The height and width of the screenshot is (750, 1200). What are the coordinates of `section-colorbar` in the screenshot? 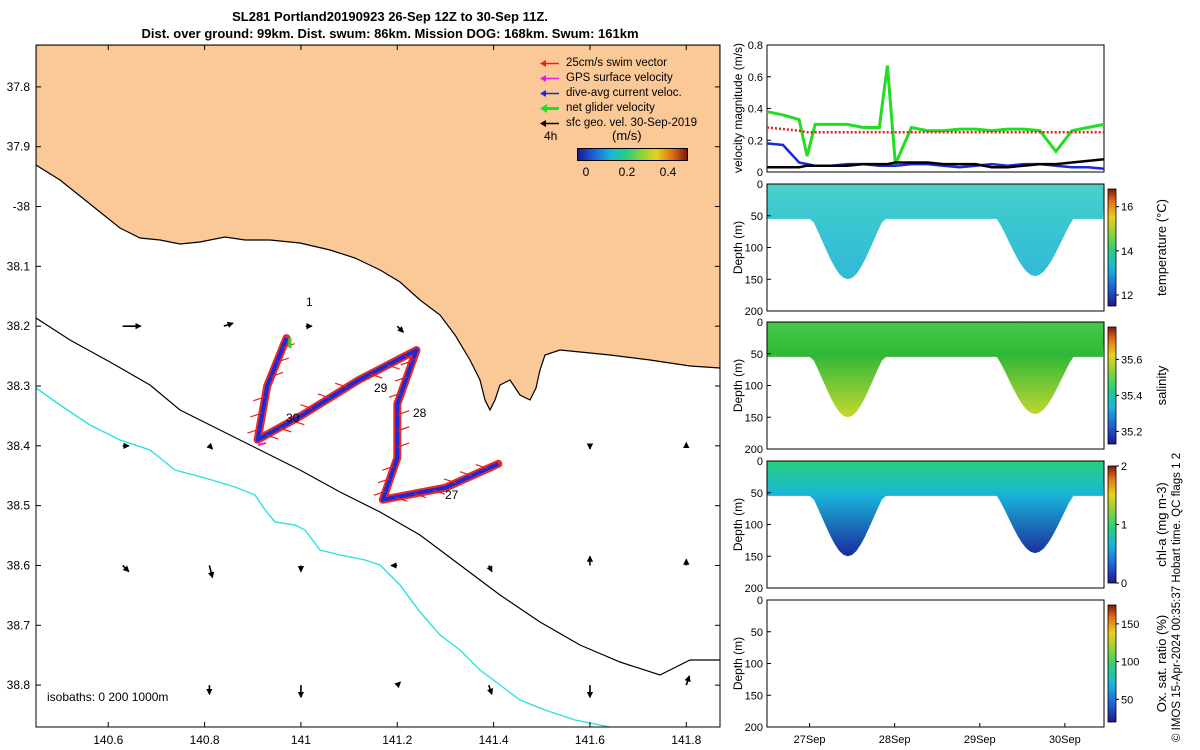 It's located at (1112, 385).